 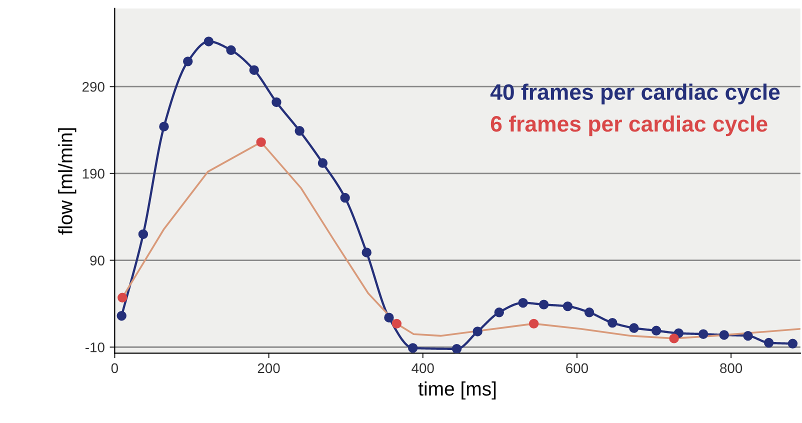 What do you see at coordinates (635, 94) in the screenshot?
I see `text: 40 frames per cardiac cycle` at bounding box center [635, 94].